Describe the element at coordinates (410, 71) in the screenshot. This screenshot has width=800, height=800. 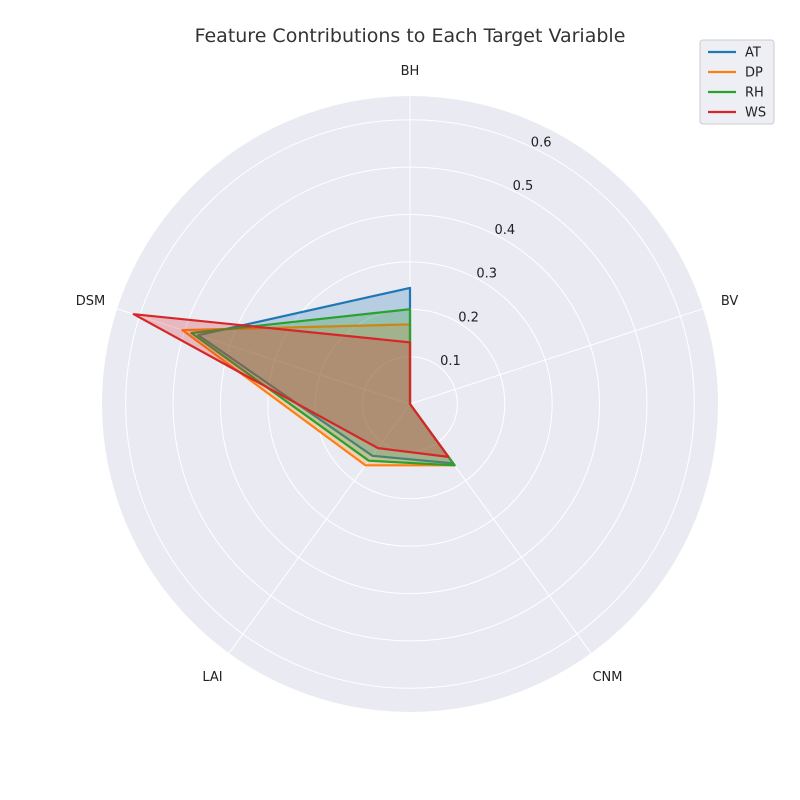
I see `axis-label-bh: BH` at that location.